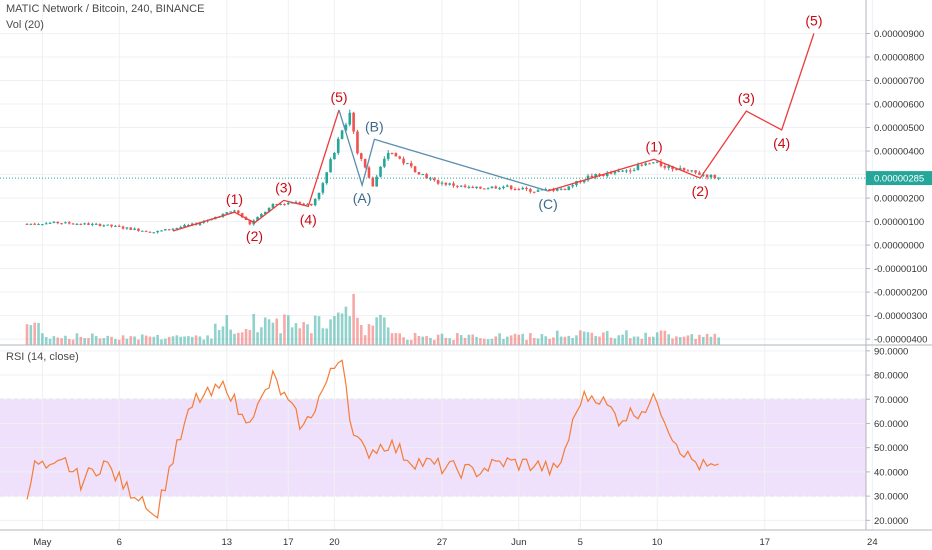 The height and width of the screenshot is (550, 932). I want to click on current-price-marker, so click(899, 178).